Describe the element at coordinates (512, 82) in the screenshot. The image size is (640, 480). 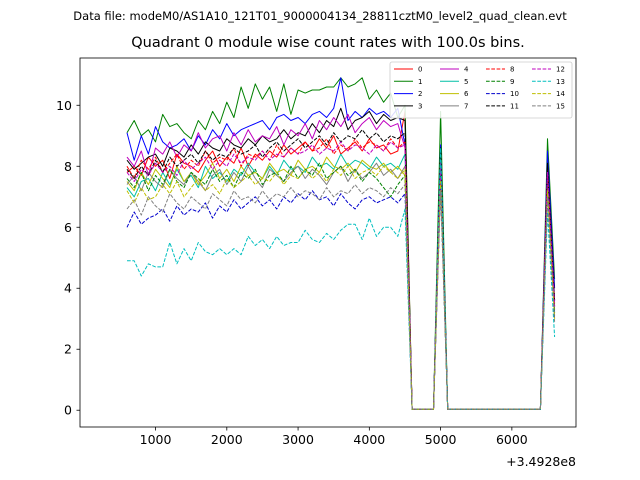
I see `legend-label-9: 9` at that location.